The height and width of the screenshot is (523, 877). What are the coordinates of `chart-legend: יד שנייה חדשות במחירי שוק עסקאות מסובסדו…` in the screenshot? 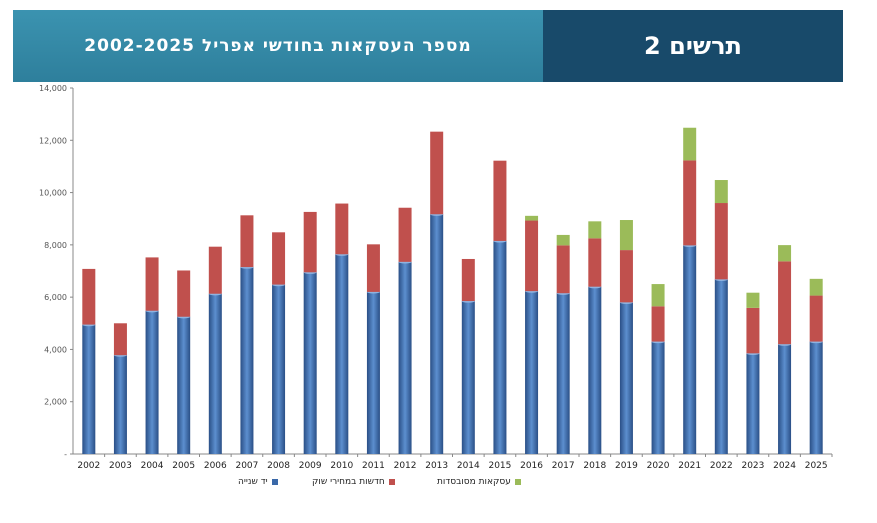 It's located at (438, 485).